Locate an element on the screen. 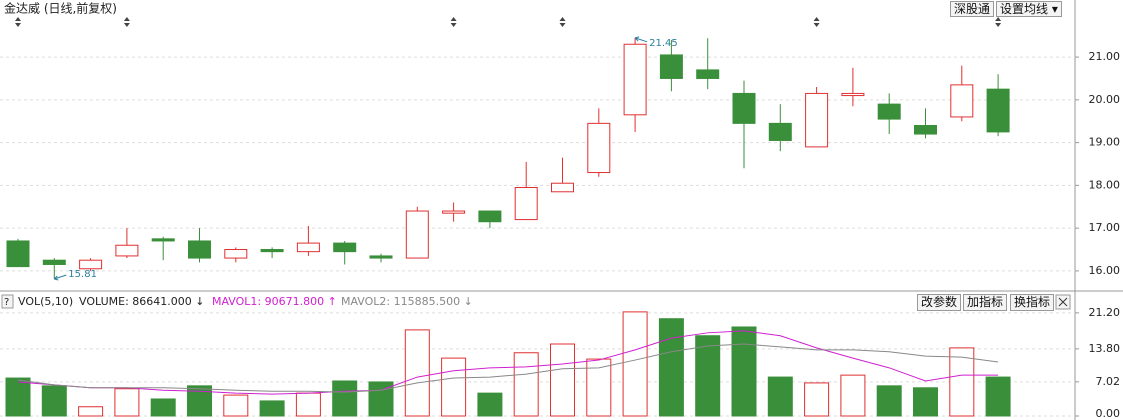 This screenshot has width=1123, height=420. y-tick-label: 7.02 is located at coordinates (1108, 381).